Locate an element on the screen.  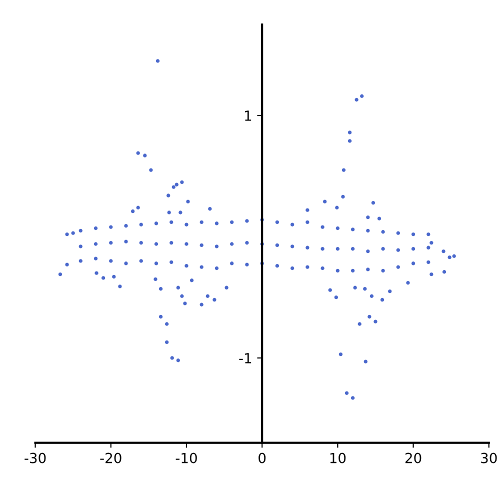
x-tick-label: -10 is located at coordinates (186, 458).